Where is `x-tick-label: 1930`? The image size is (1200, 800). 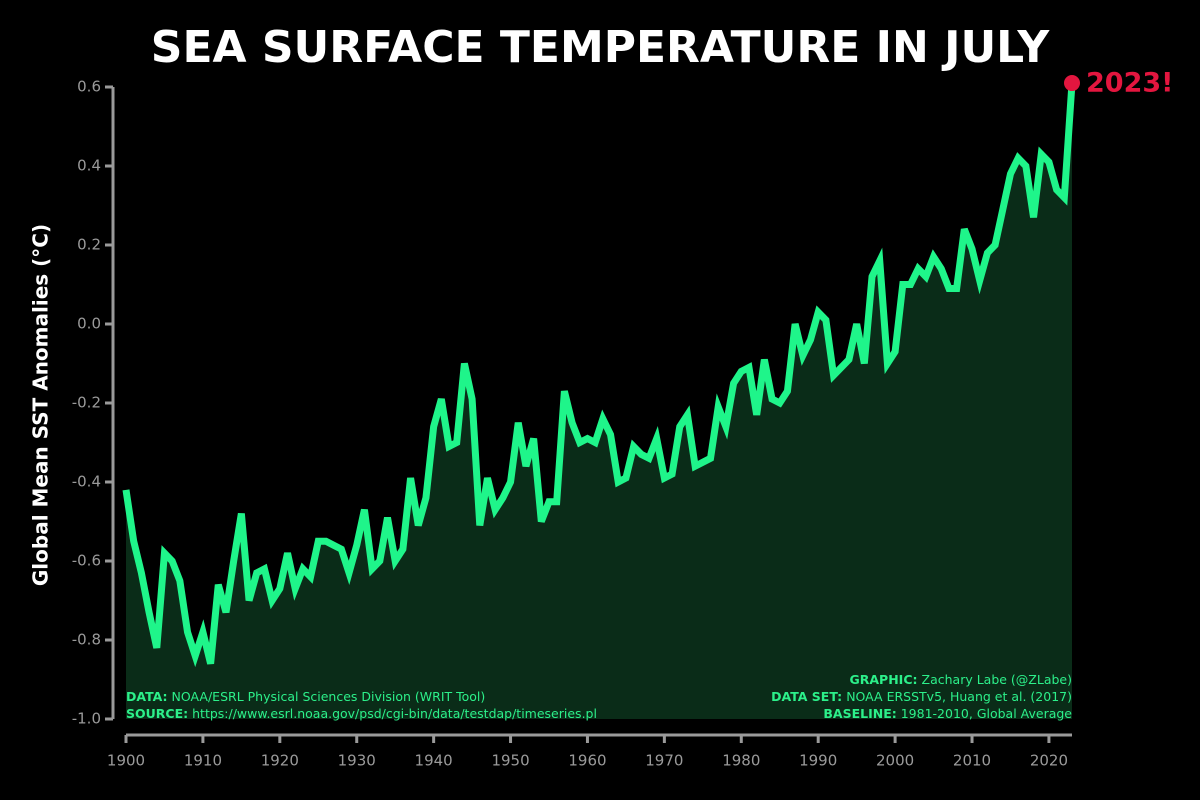
x-tick-label: 1930 is located at coordinates (357, 761).